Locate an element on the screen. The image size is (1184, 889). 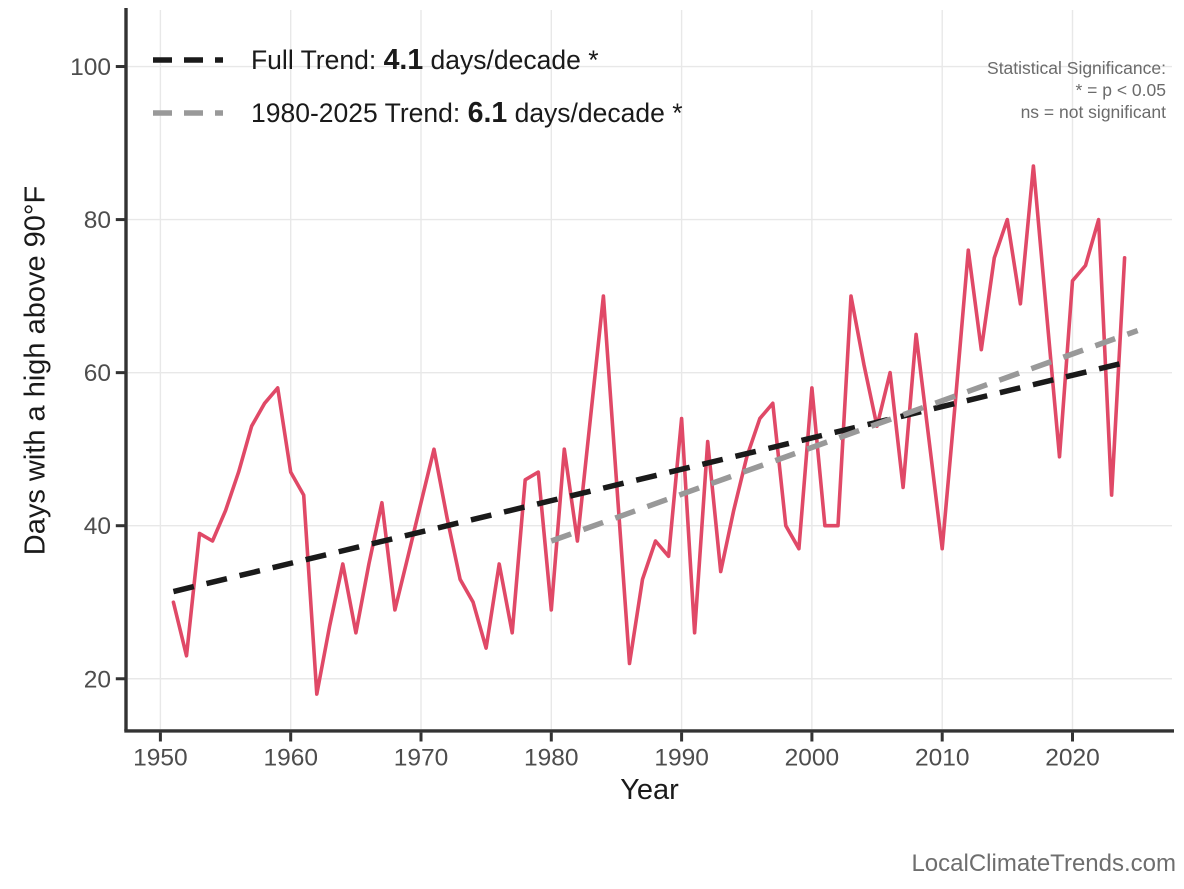
y-tick-label: 40 is located at coordinates (97, 526).